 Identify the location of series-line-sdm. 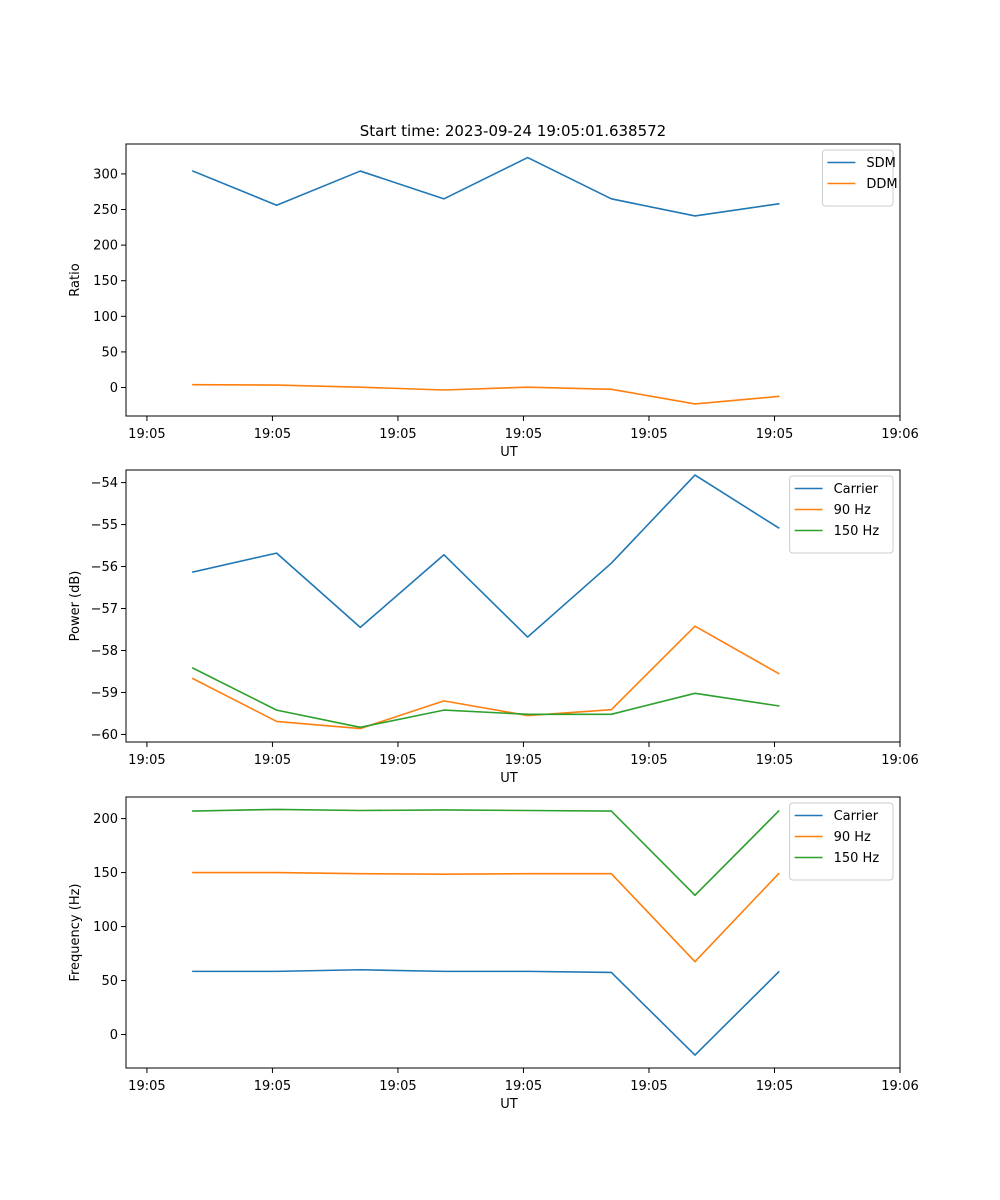
(485, 186).